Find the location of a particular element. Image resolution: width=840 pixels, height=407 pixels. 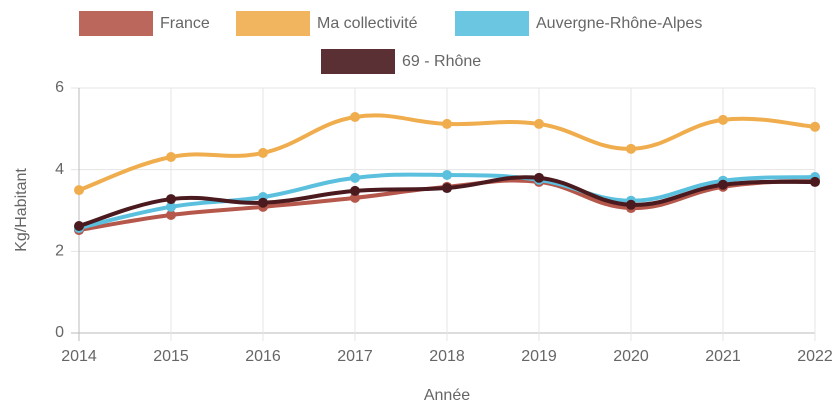

x-tick-label: 2016 is located at coordinates (263, 356).